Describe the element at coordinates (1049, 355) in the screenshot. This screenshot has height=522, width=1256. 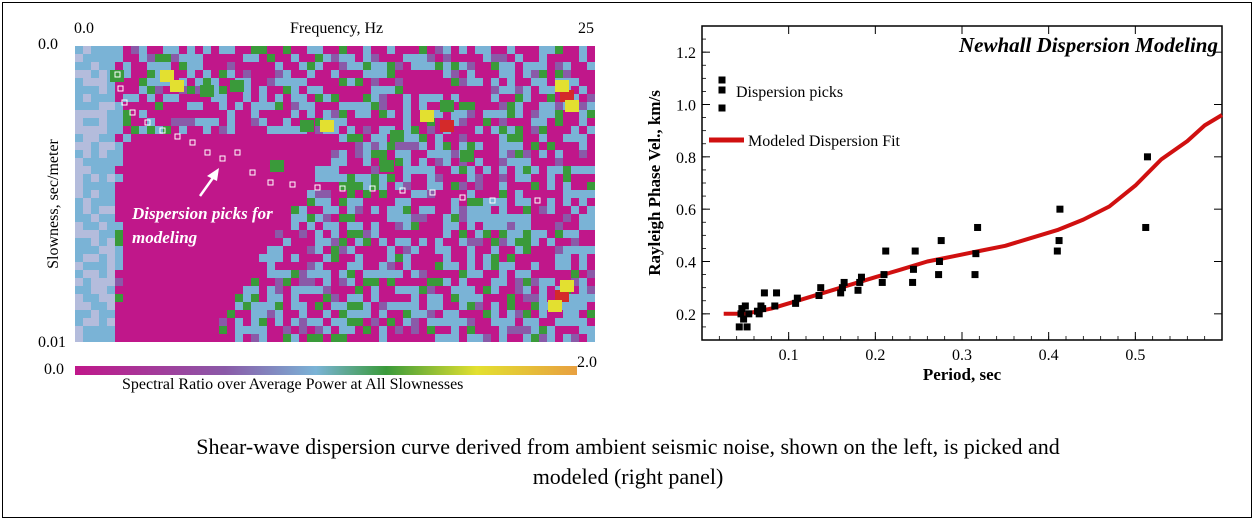
I see `x-tick-label: 0.4` at that location.